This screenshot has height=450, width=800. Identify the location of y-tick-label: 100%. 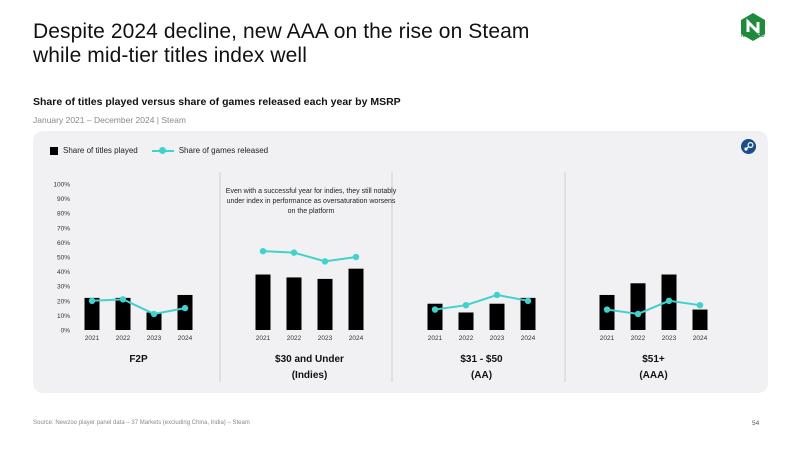
(61, 185).